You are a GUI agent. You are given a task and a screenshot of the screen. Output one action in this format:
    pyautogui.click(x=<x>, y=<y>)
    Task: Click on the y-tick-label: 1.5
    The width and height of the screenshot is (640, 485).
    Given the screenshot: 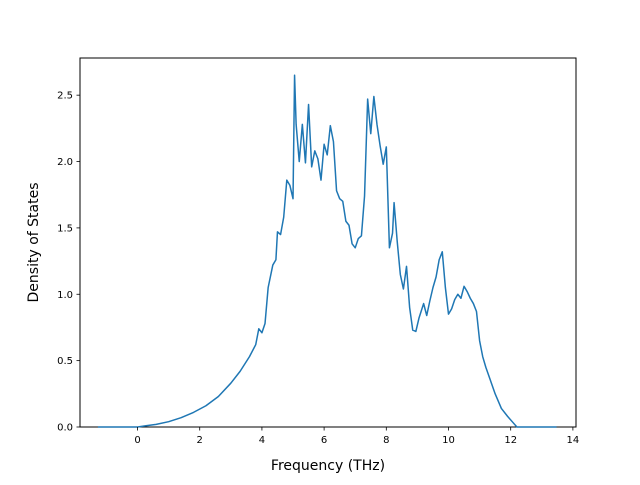 What is the action you would take?
    pyautogui.click(x=65, y=228)
    